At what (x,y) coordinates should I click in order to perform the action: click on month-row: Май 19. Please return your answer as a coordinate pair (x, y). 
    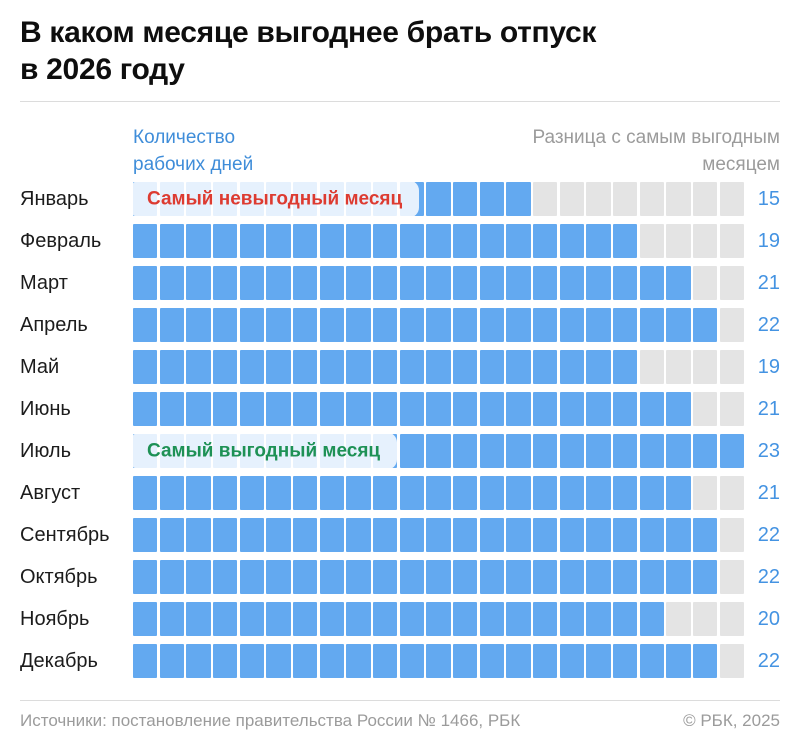
    Looking at the image, I should click on (400, 367).